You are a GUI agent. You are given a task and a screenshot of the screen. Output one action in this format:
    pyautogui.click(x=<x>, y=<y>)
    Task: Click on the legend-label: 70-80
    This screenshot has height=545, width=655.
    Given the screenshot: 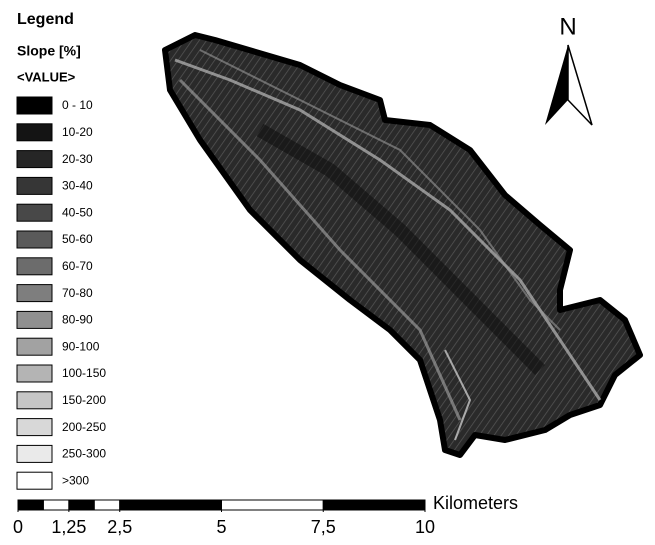 What is the action you would take?
    pyautogui.click(x=77, y=293)
    